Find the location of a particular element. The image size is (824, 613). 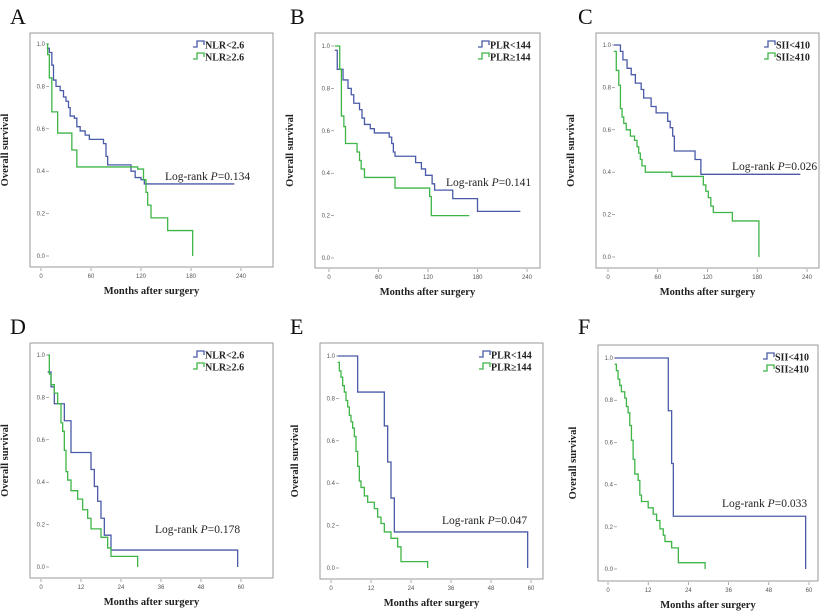

p-value: =0.134 is located at coordinates (234, 177).